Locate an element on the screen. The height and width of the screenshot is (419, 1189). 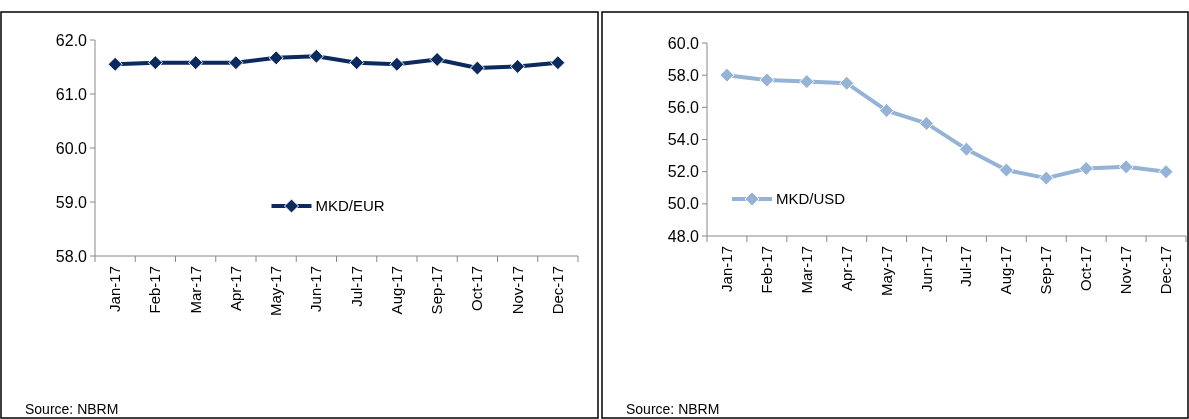
legend-label: MKD/USD is located at coordinates (811, 199).